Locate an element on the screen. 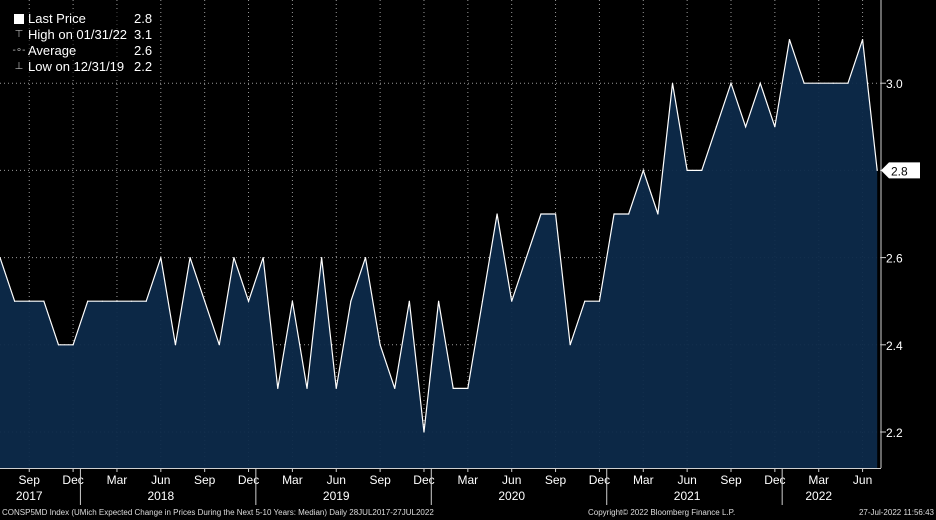  last-price-tag-label: 2.8 is located at coordinates (899, 171).